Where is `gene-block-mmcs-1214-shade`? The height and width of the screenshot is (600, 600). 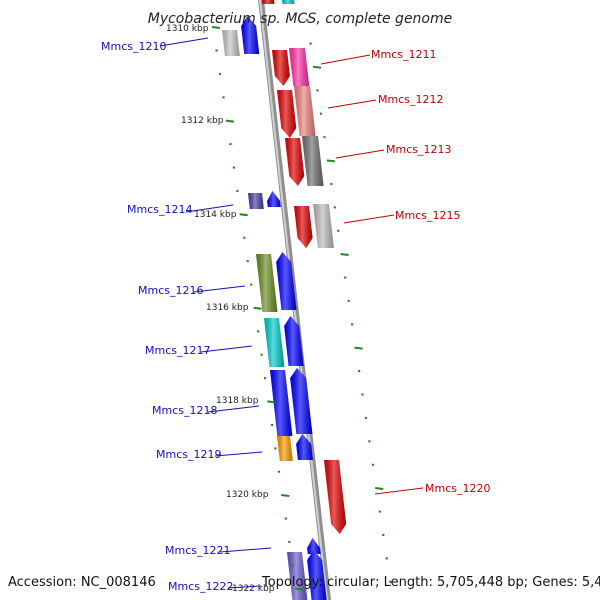 gene-block-mmcs-1214-shade is located at coordinates (256, 201).